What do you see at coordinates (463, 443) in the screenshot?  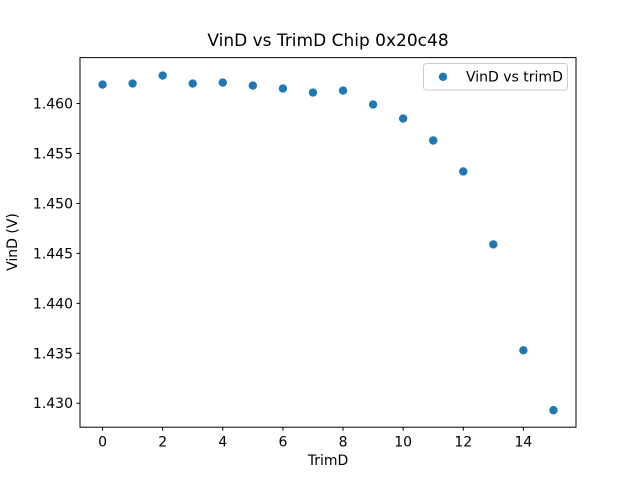 I see `x-tick-label: 12` at bounding box center [463, 443].